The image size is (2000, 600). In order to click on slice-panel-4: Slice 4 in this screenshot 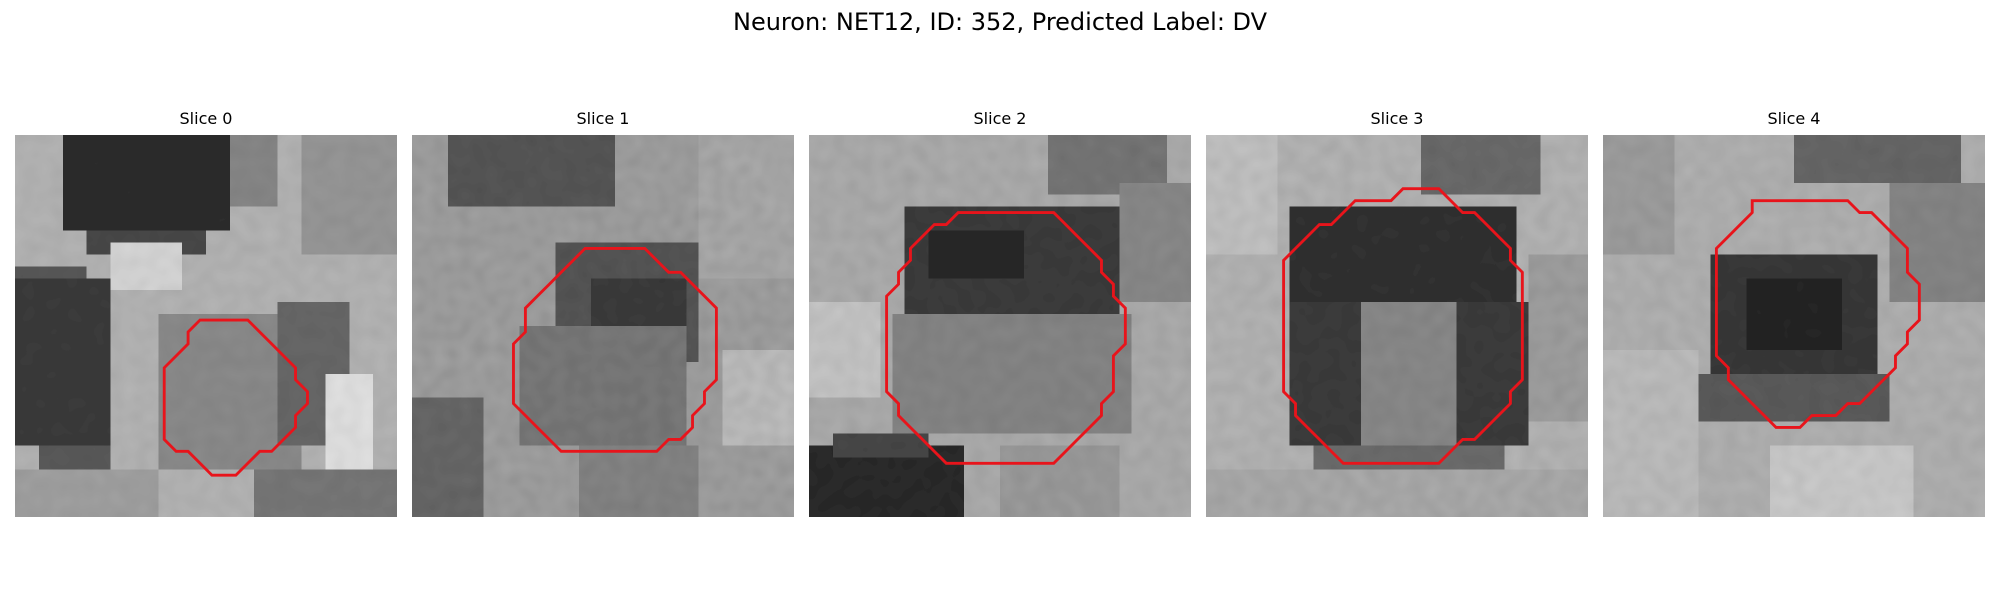, I will do `click(1794, 312)`.